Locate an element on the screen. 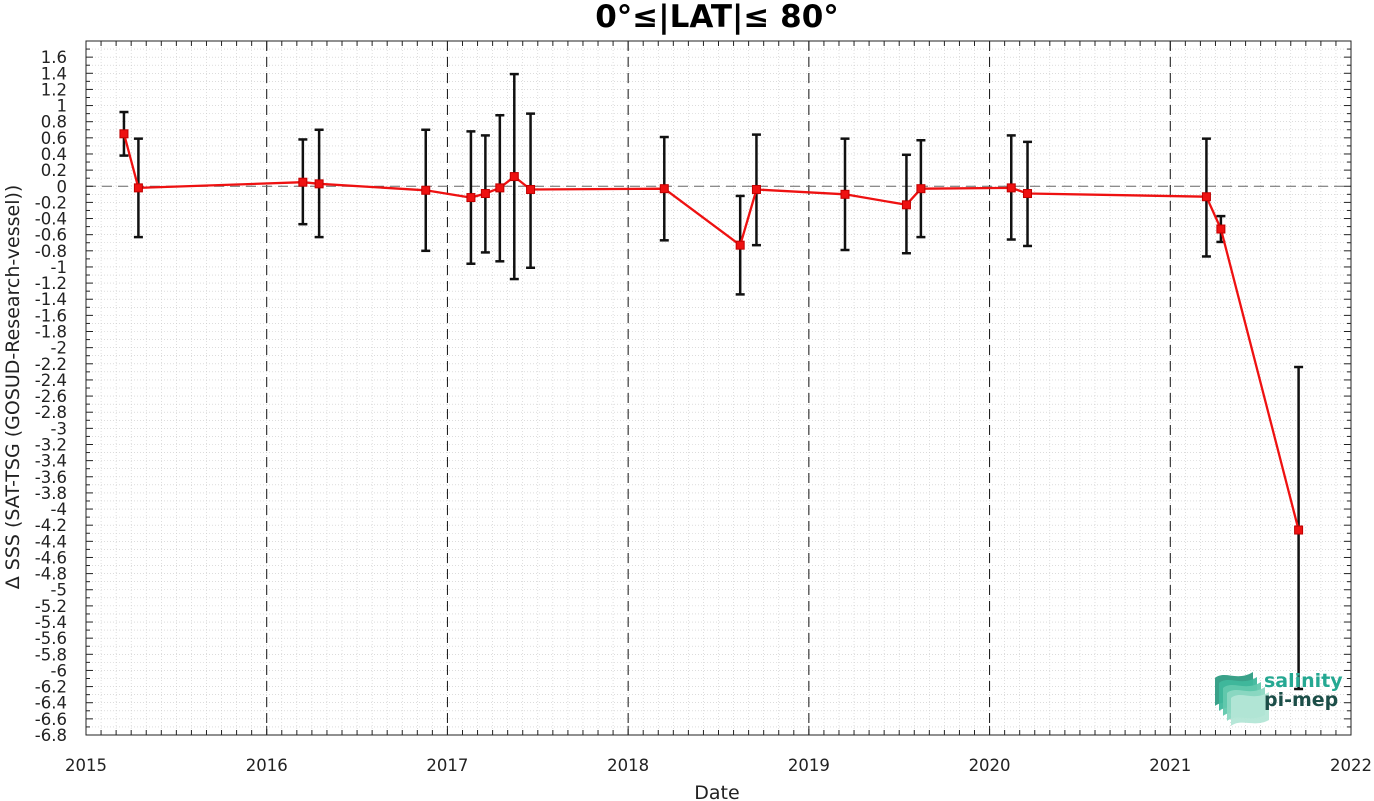  x-axis-label: Date is located at coordinates (716, 791).